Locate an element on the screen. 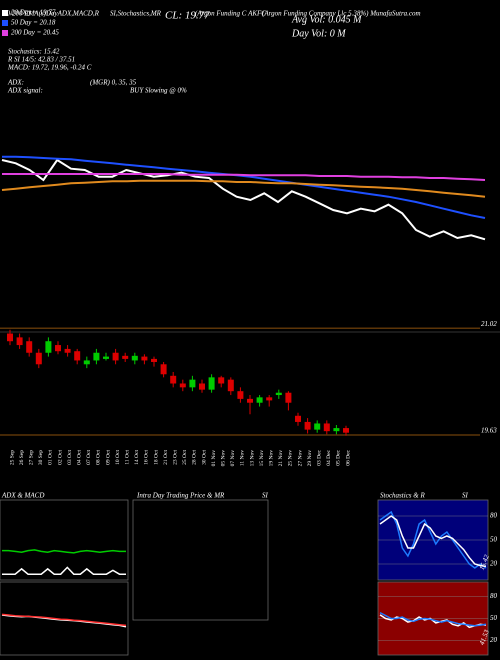 This screenshot has height=660, width=500. x-tick-label: 03 Oct is located at coordinates (70, 457).